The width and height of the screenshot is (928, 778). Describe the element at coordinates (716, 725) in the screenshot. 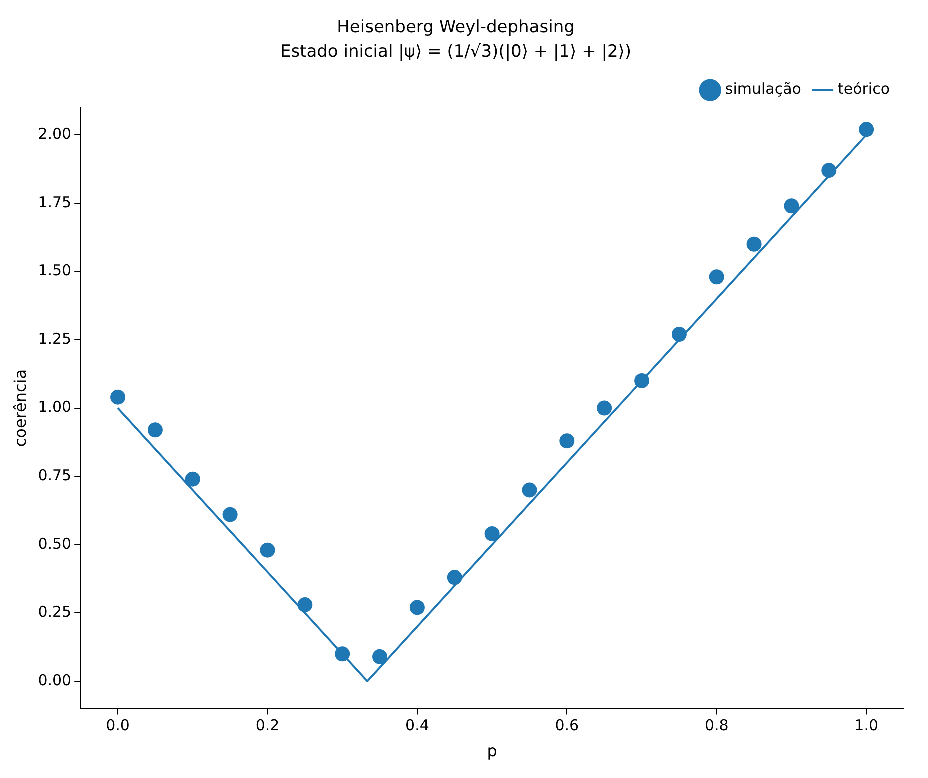

I see `x-tick-label: 0.8` at that location.